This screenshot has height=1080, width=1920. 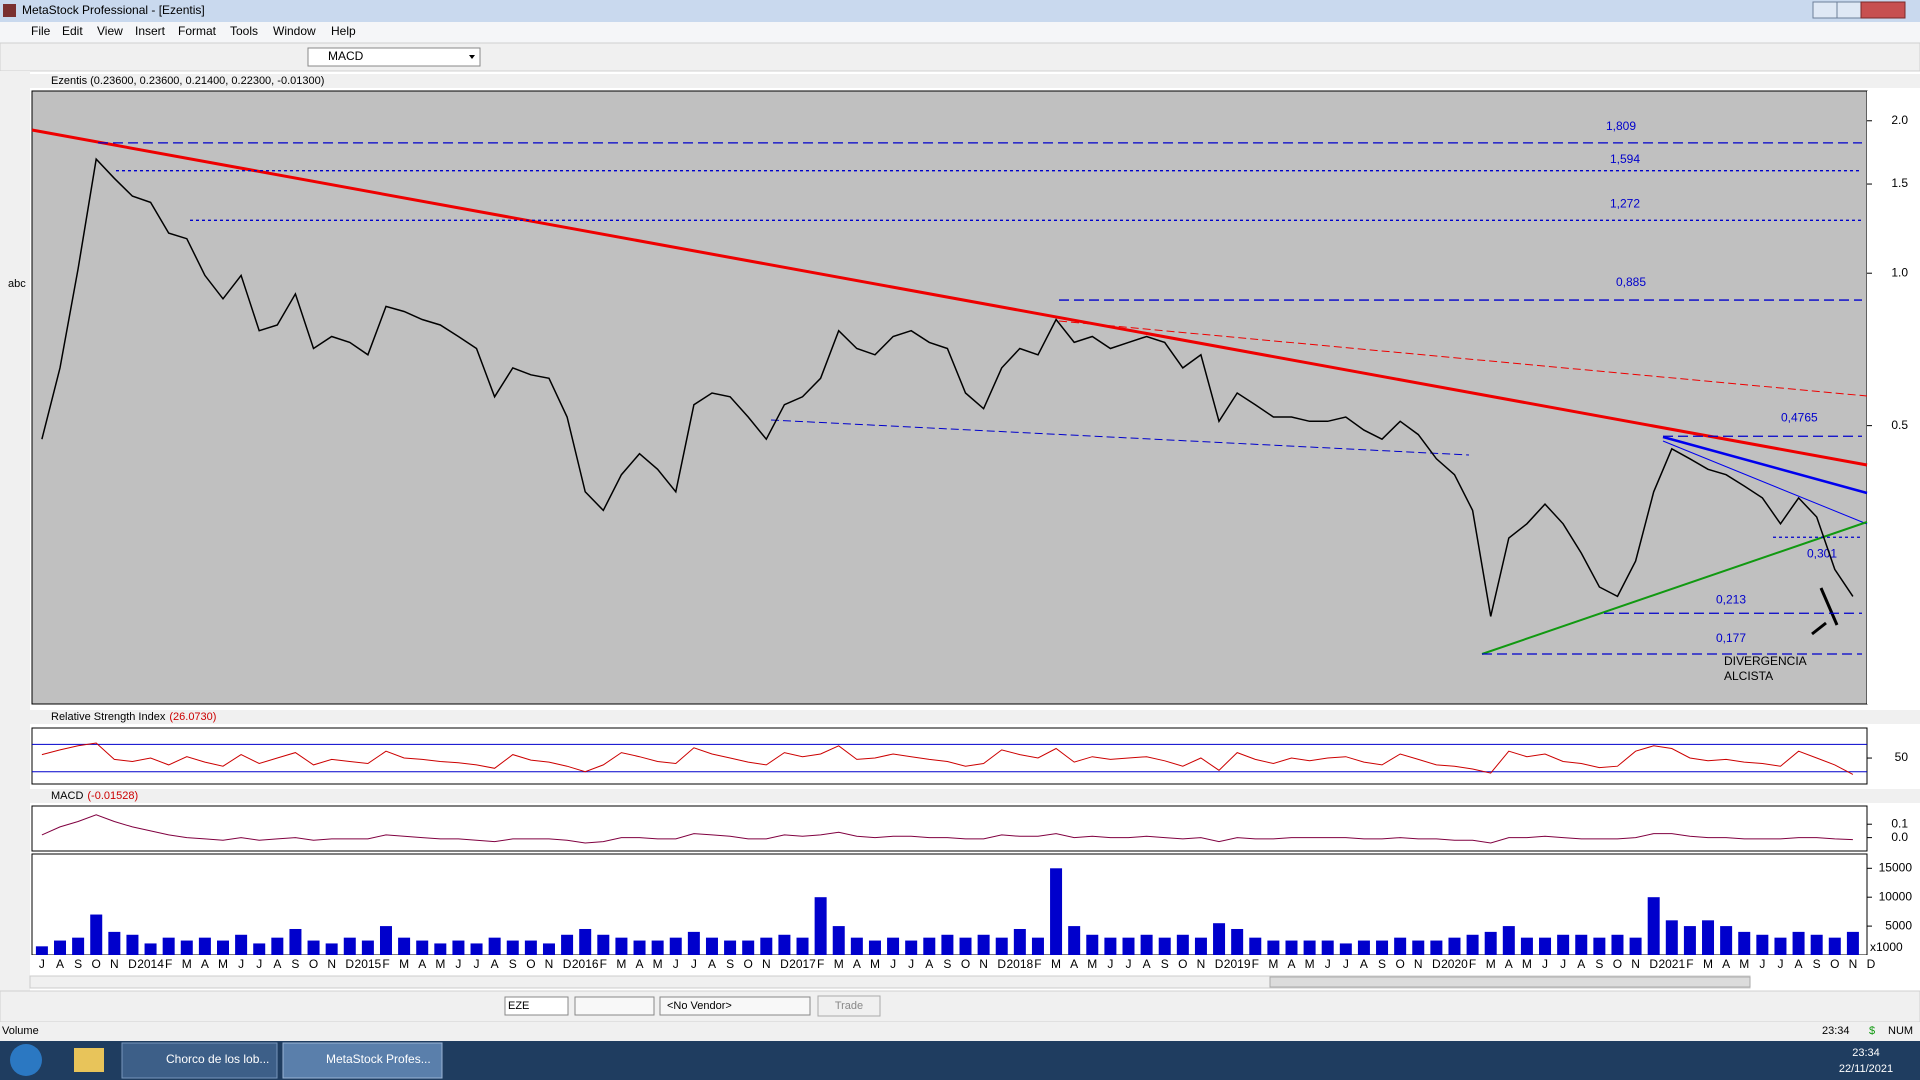 I want to click on macd-name: MACD, so click(x=67, y=796).